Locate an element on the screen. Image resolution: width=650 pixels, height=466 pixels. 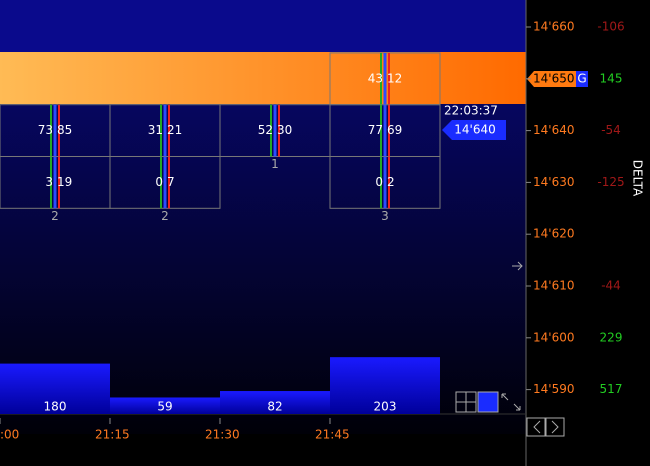
scroll-right is located at coordinates (555, 427).